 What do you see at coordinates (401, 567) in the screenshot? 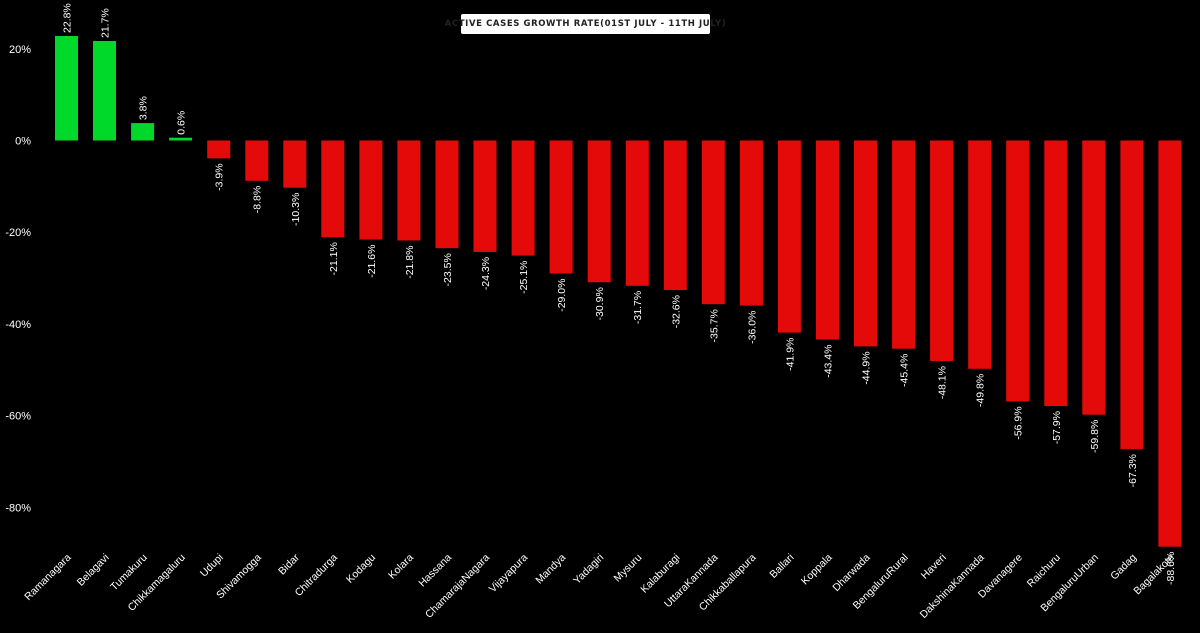
I see `x-tick-label: Kolara` at bounding box center [401, 567].